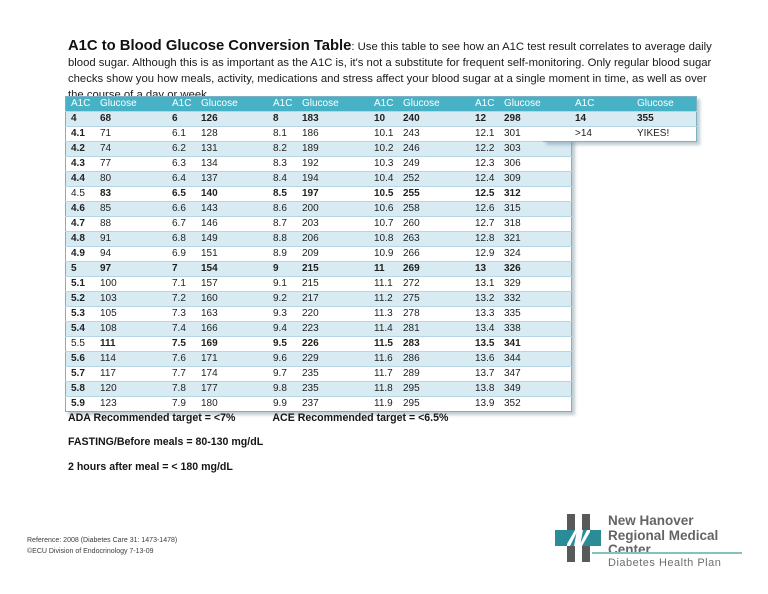 The image size is (768, 594). Describe the element at coordinates (581, 119) in the screenshot. I see `a1c-cell: 14` at that location.